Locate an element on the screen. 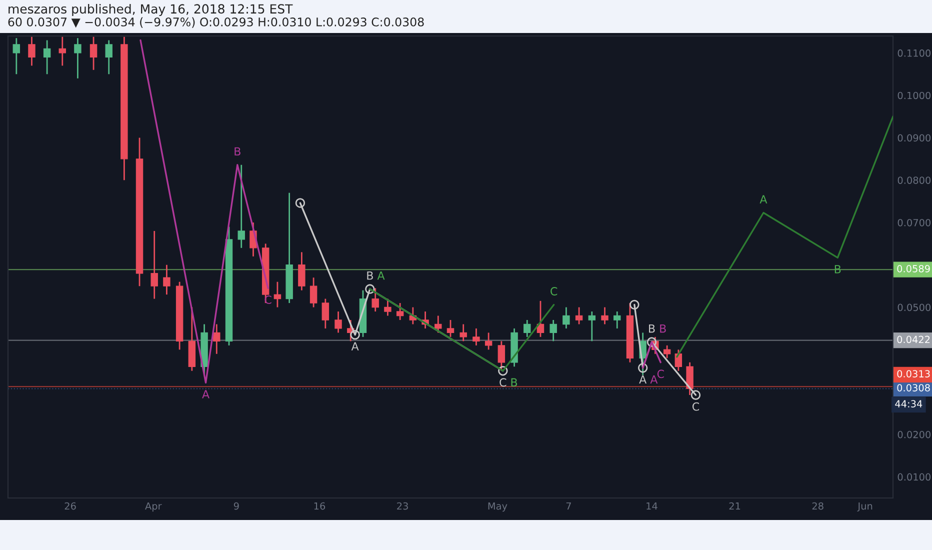 Image resolution: width=932 pixels, height=550 pixels. text: 44:34 is located at coordinates (908, 404).